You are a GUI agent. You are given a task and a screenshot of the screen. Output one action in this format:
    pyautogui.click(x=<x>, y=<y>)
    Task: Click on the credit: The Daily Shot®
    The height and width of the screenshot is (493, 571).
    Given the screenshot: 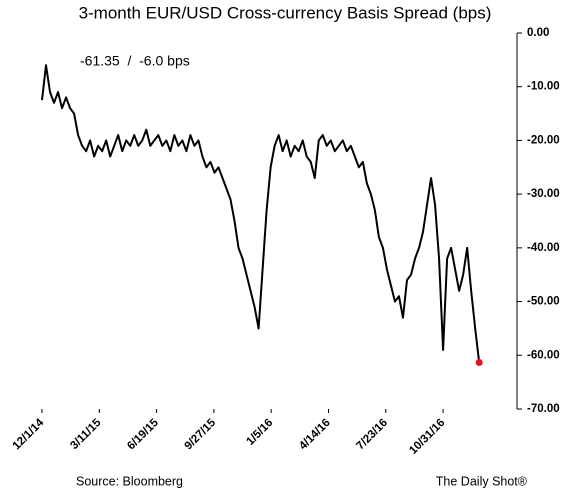 What is the action you would take?
    pyautogui.click(x=482, y=481)
    